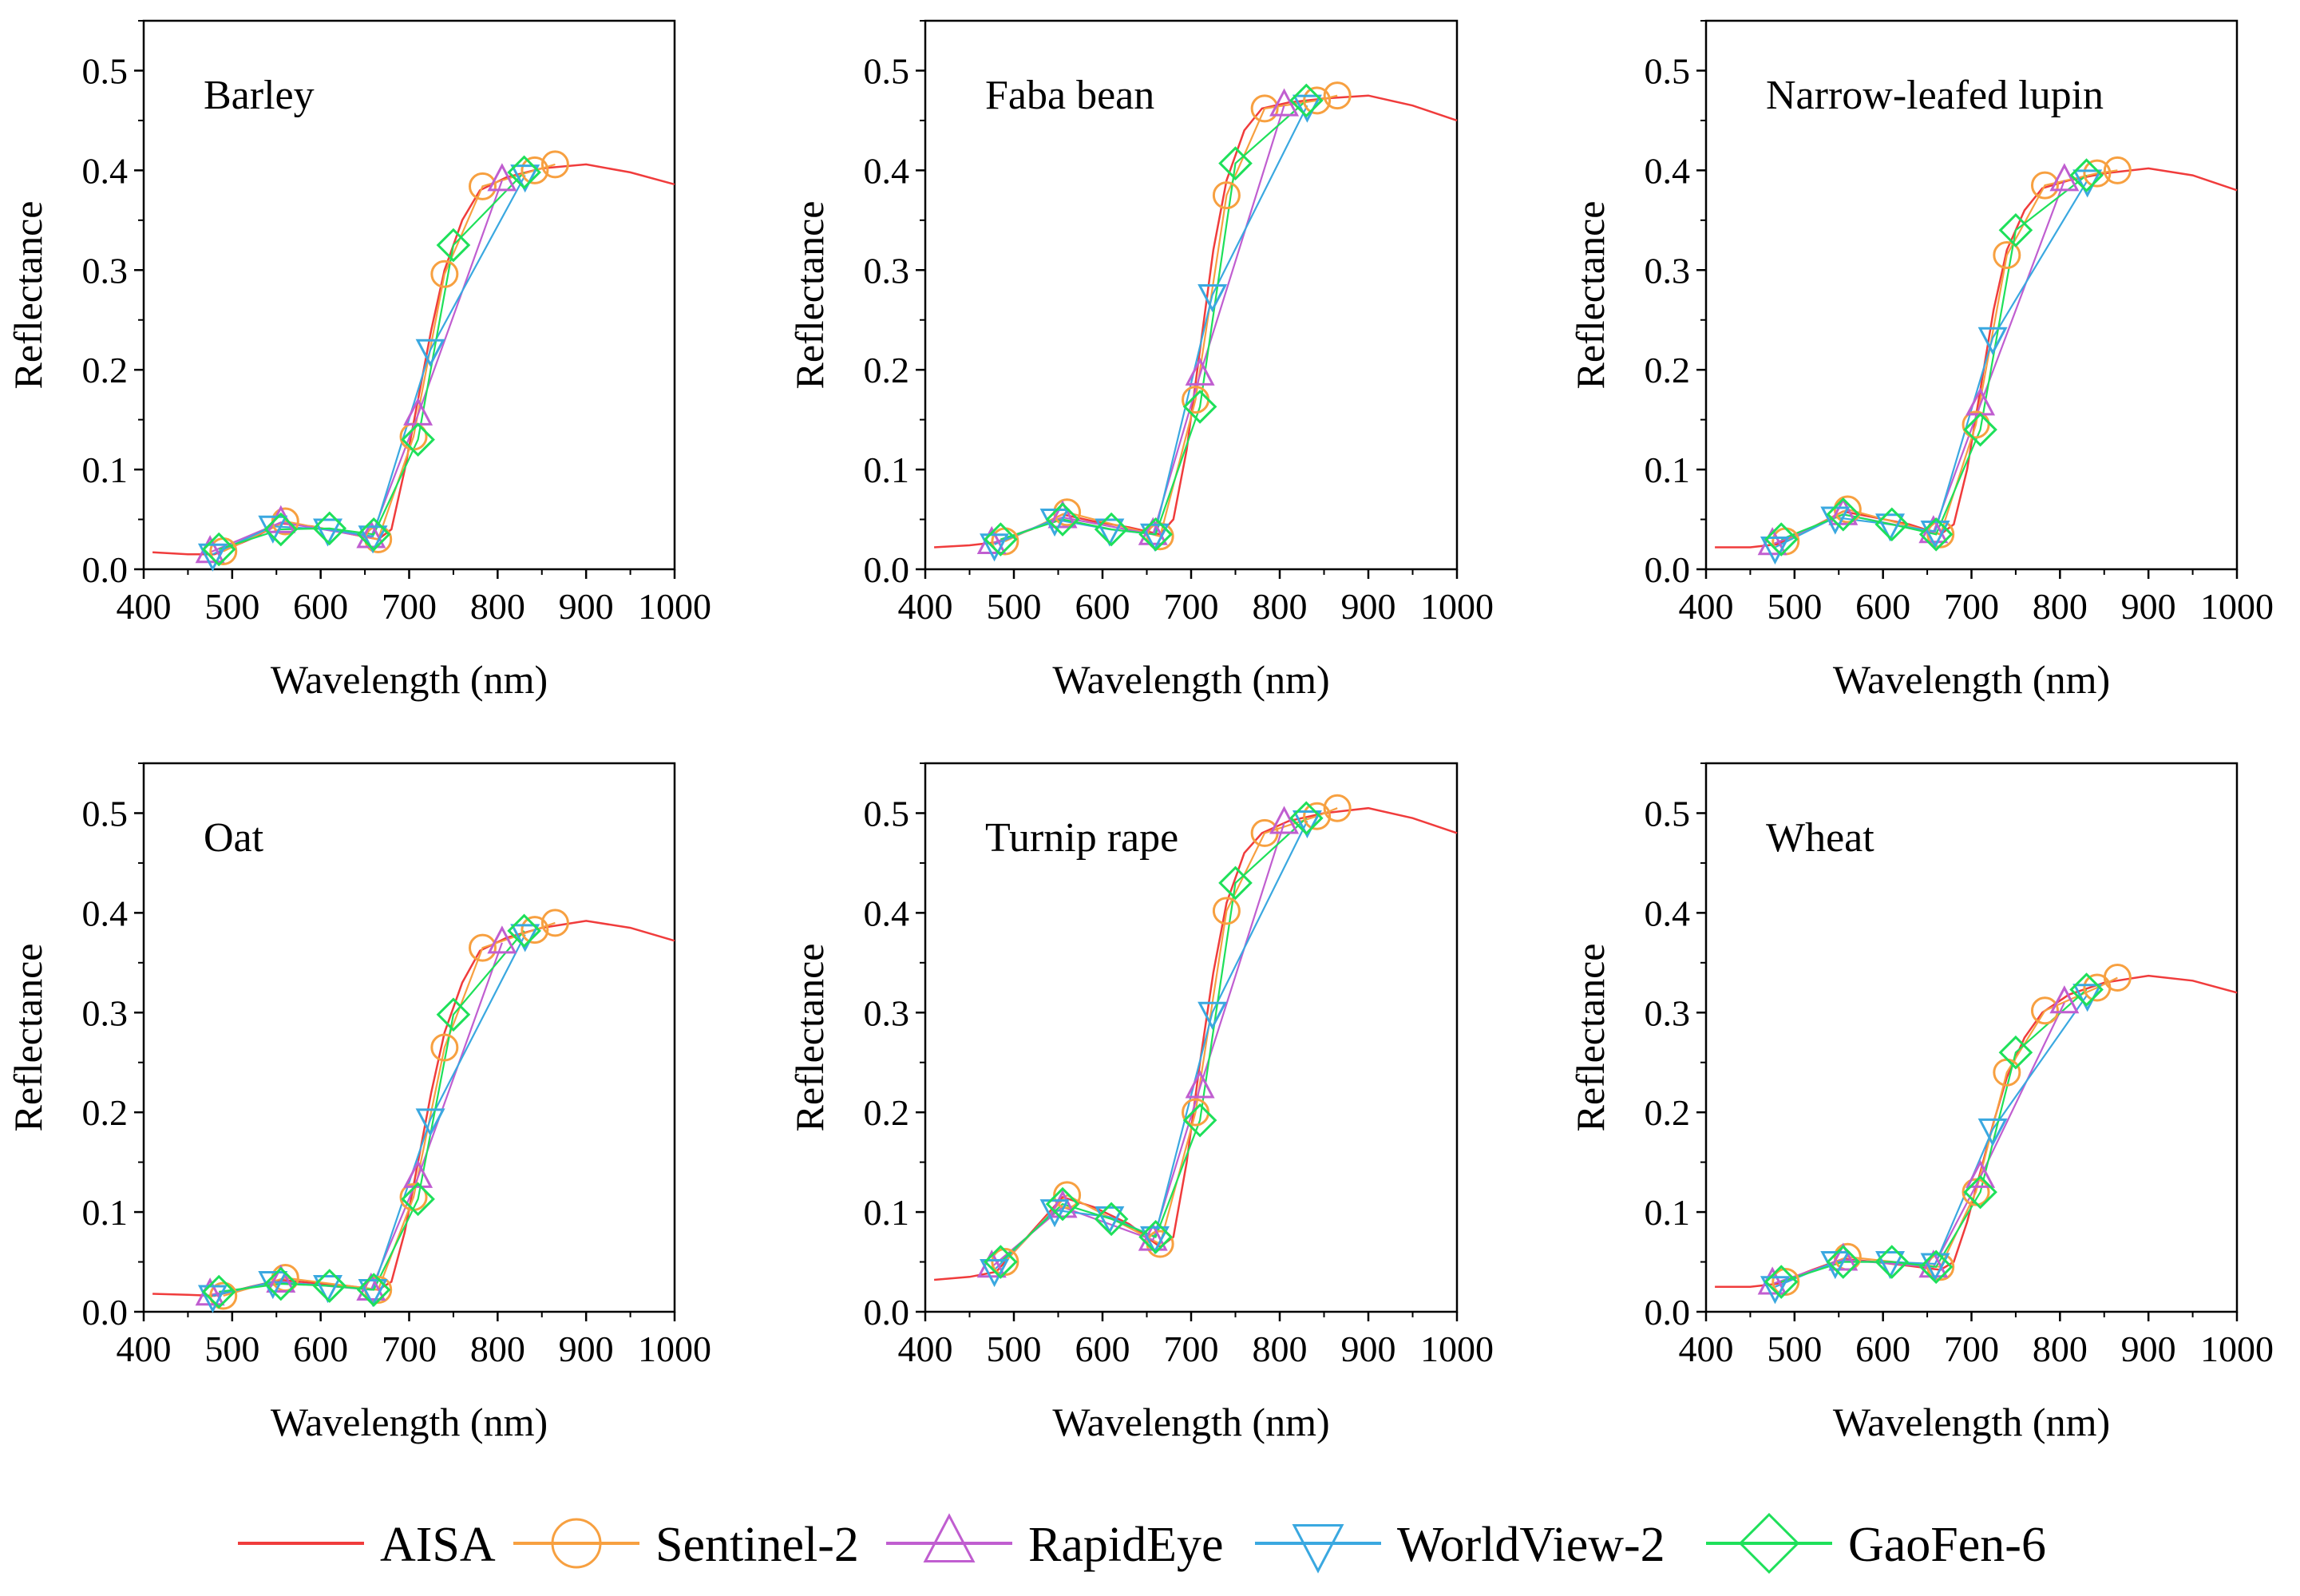  Describe the element at coordinates (2148, 606) in the screenshot. I see `x-tick-label: 900` at that location.